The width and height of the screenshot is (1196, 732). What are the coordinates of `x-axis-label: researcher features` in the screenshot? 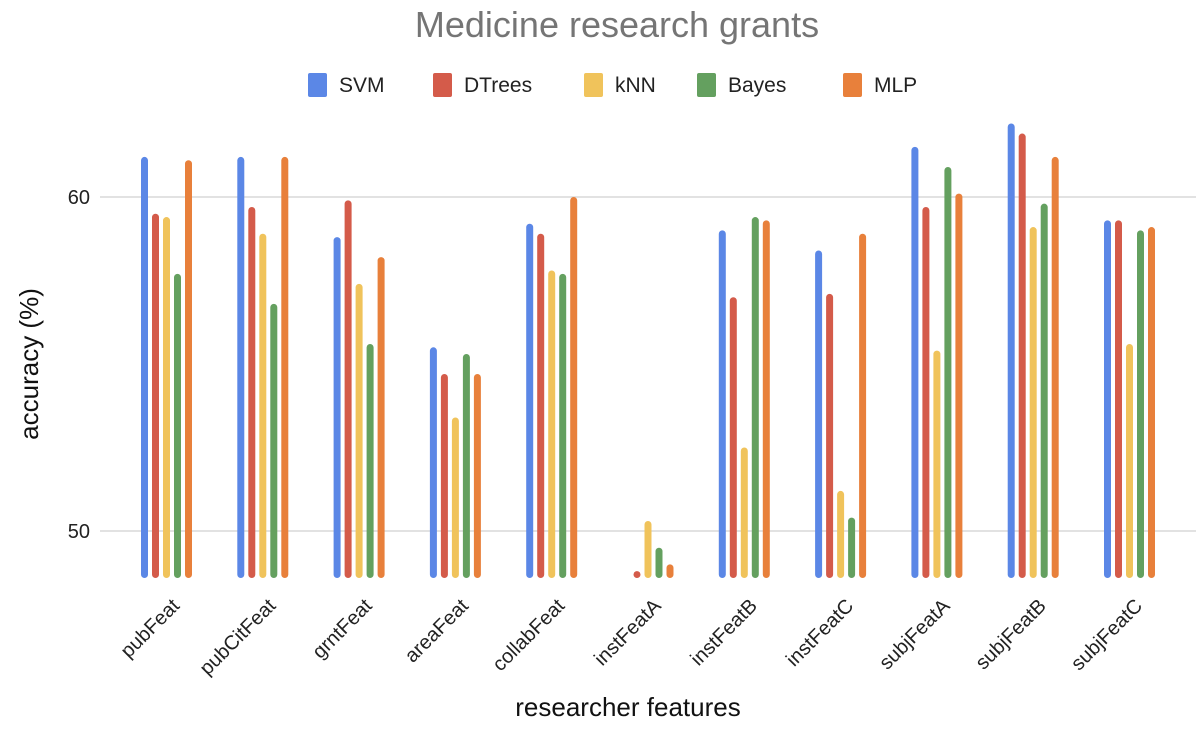 It's located at (627, 707).